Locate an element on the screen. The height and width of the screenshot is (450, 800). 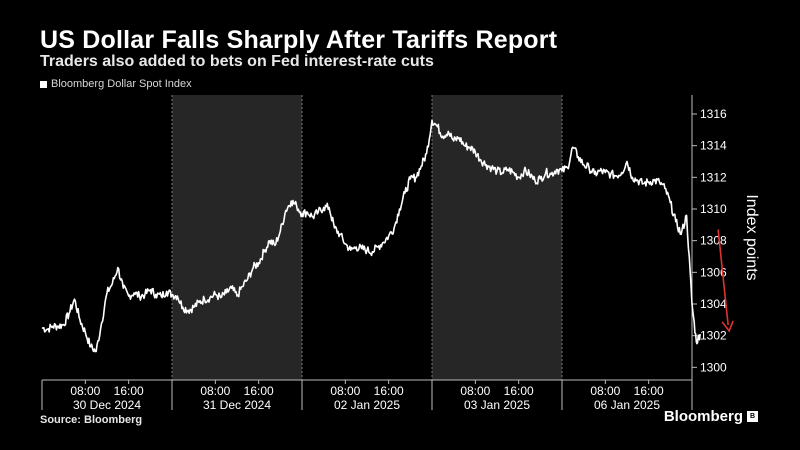
brand-name: Bloomberg is located at coordinates (703, 416).